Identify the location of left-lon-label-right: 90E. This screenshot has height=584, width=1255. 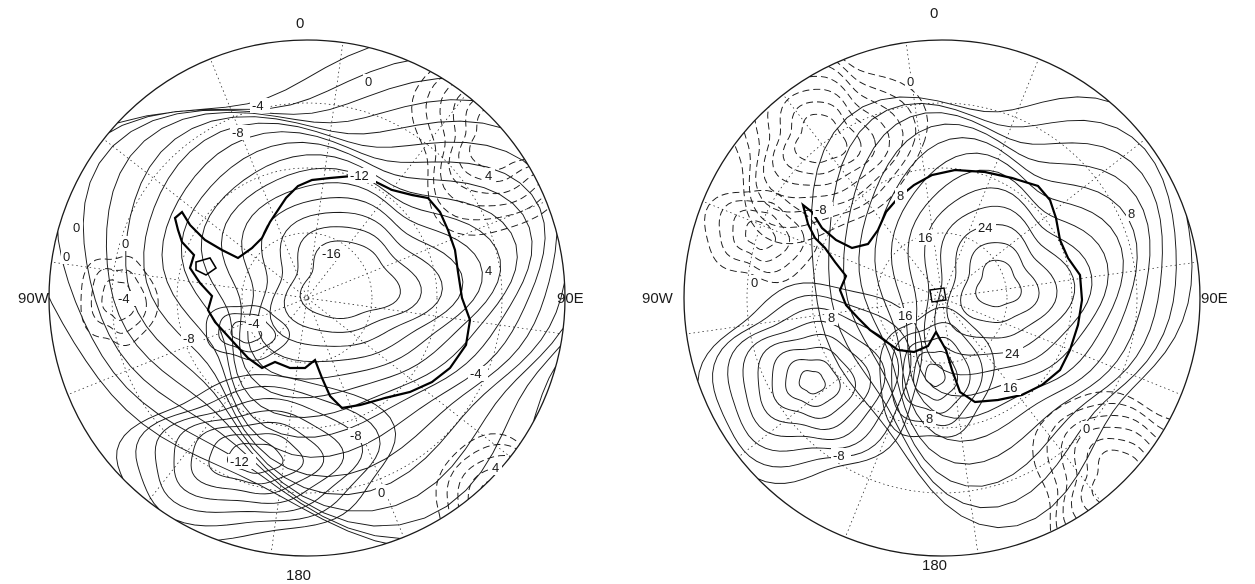
(570, 298).